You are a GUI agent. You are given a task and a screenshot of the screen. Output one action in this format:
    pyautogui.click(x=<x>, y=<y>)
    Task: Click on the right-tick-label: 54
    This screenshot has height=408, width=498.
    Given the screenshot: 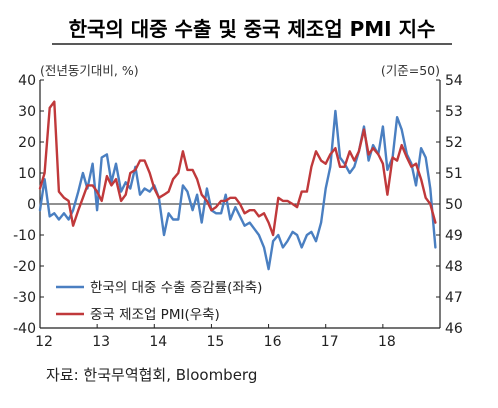 What is the action you would take?
    pyautogui.click(x=454, y=81)
    